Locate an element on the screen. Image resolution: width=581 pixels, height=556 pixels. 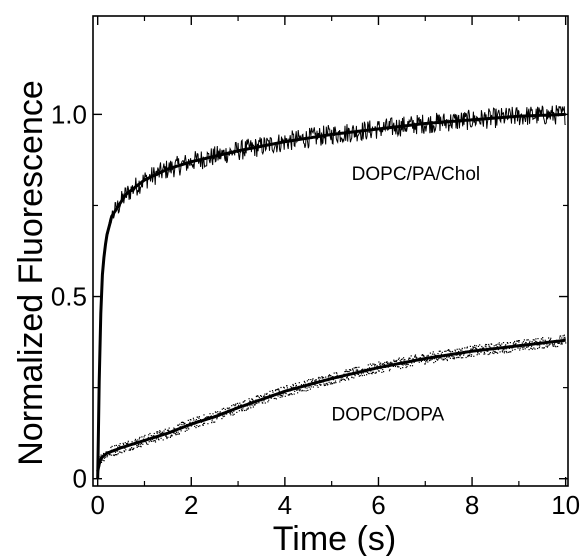
annotation-dopc-pa-chol: DOPC/PA/Chol is located at coordinates (416, 174).